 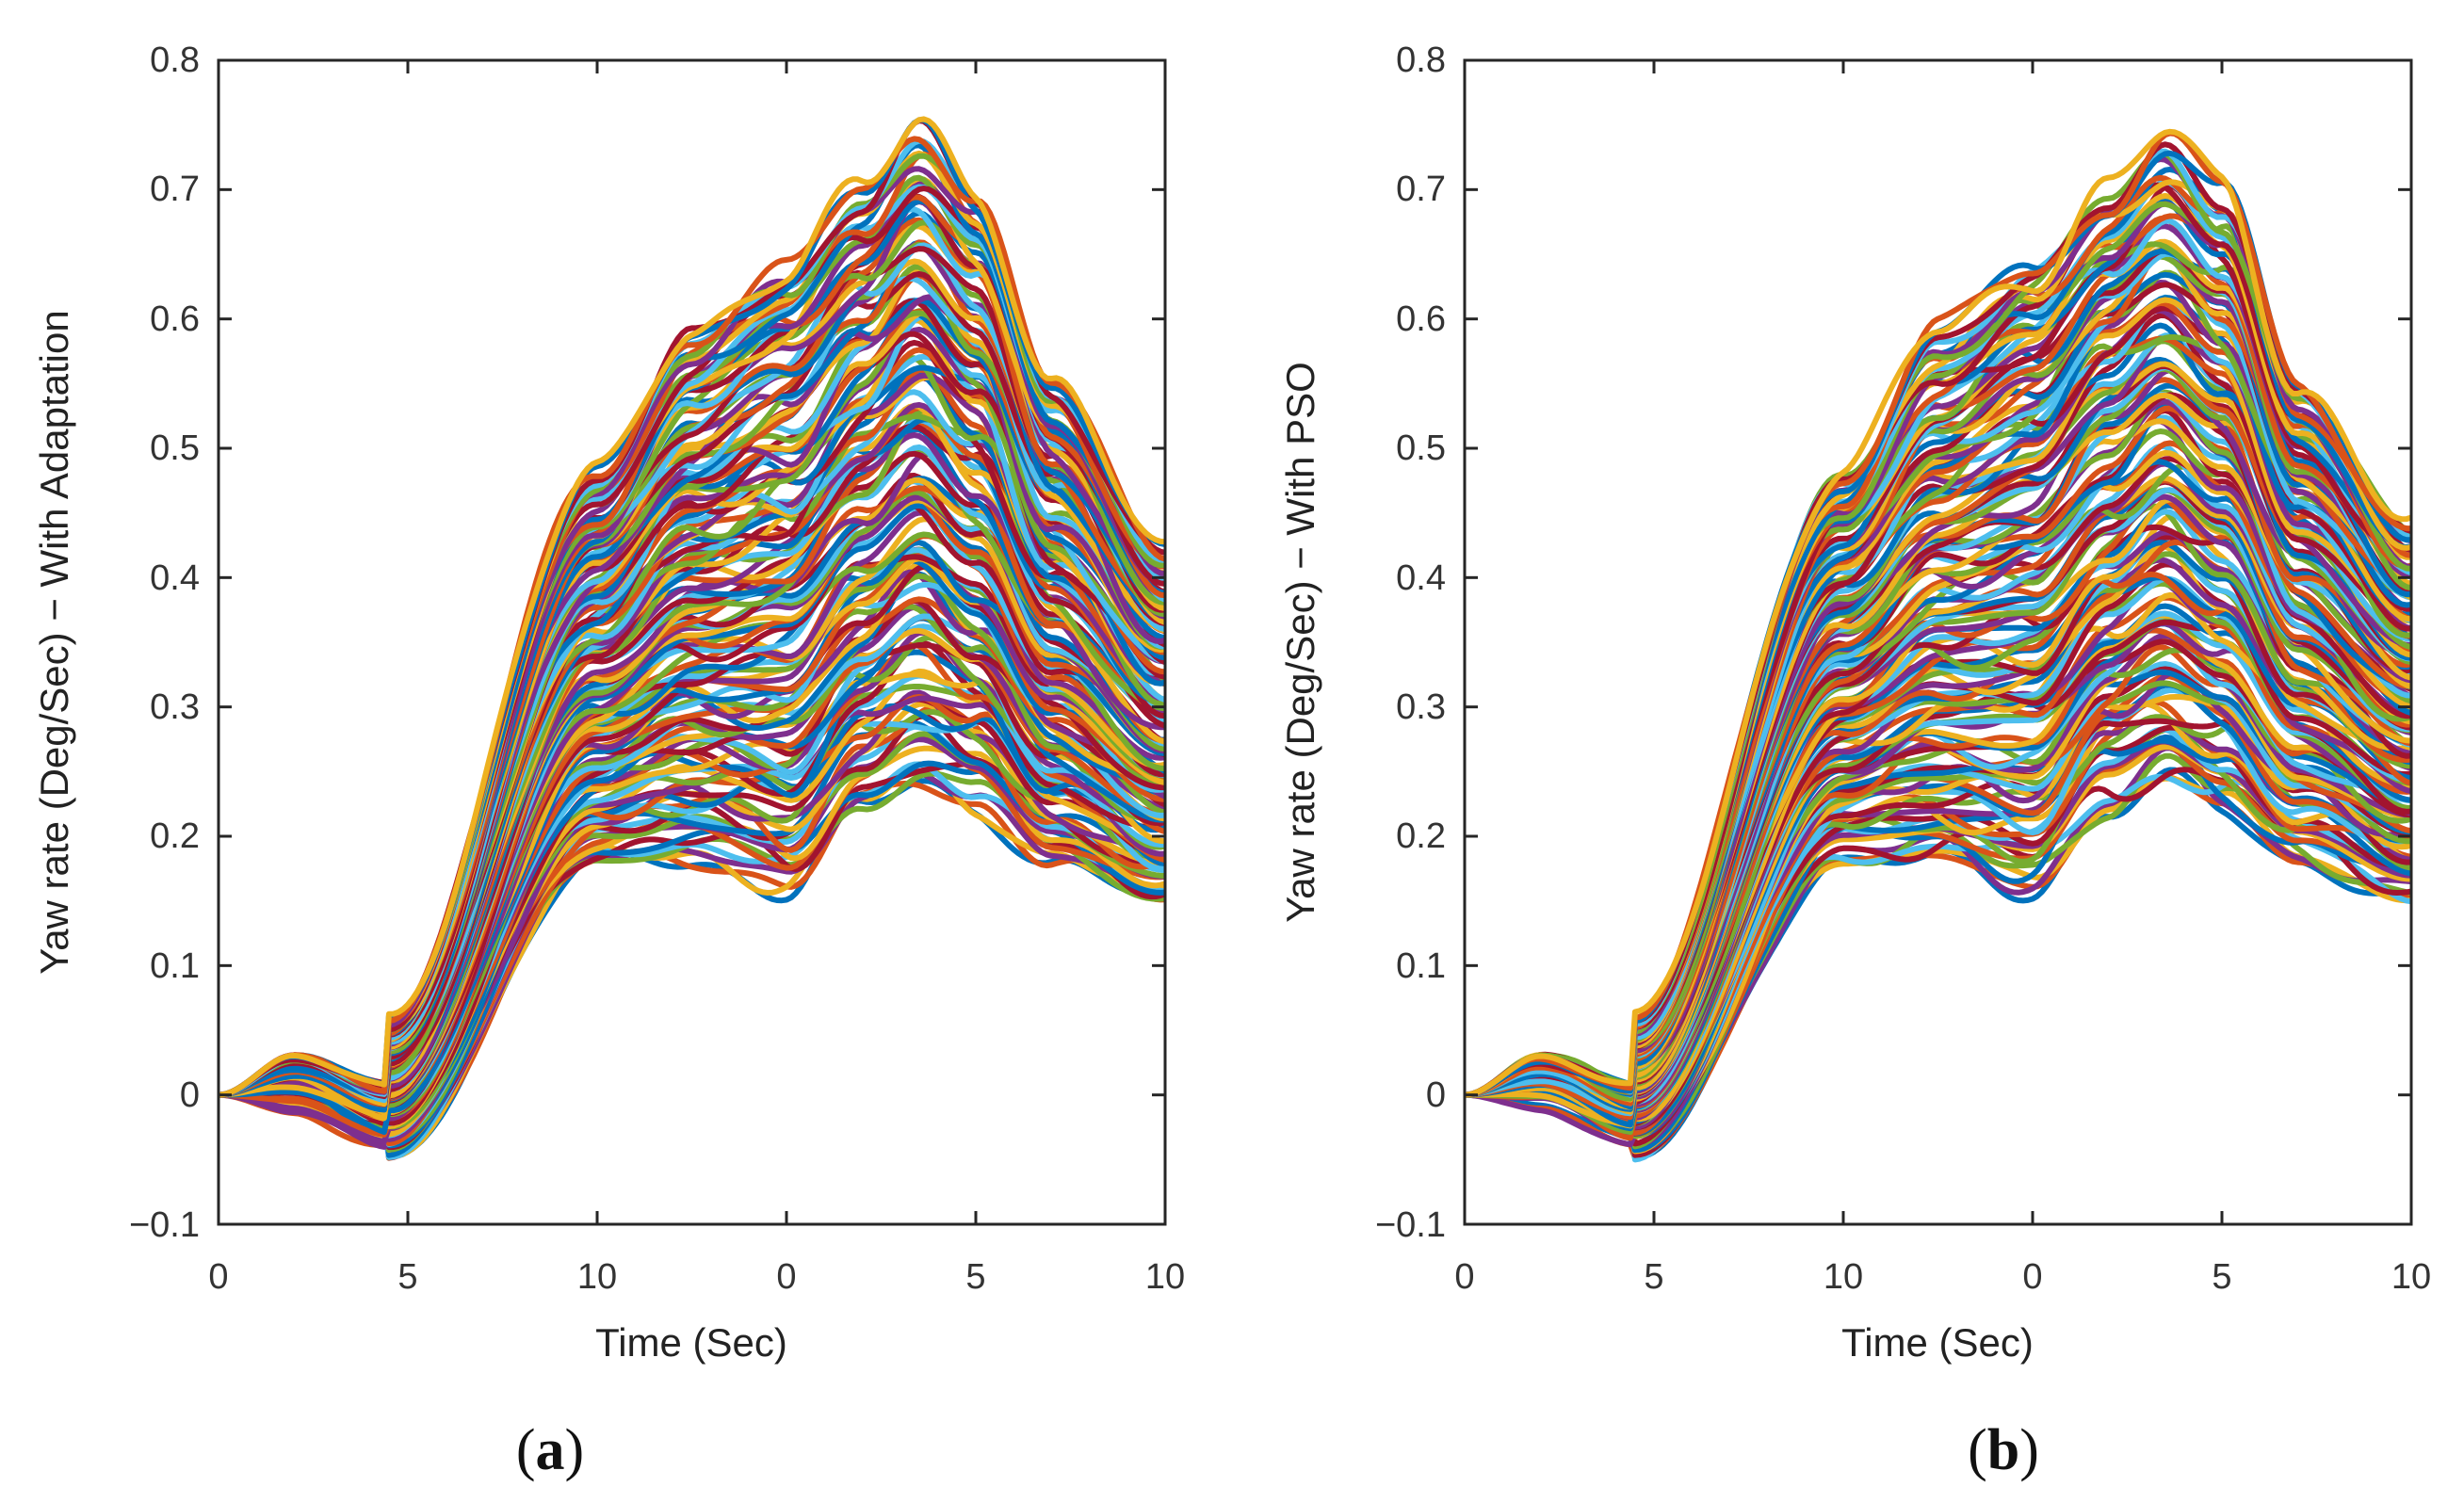 What do you see at coordinates (1421, 448) in the screenshot?
I see `panel-b-ytick-label: 0.5` at bounding box center [1421, 448].